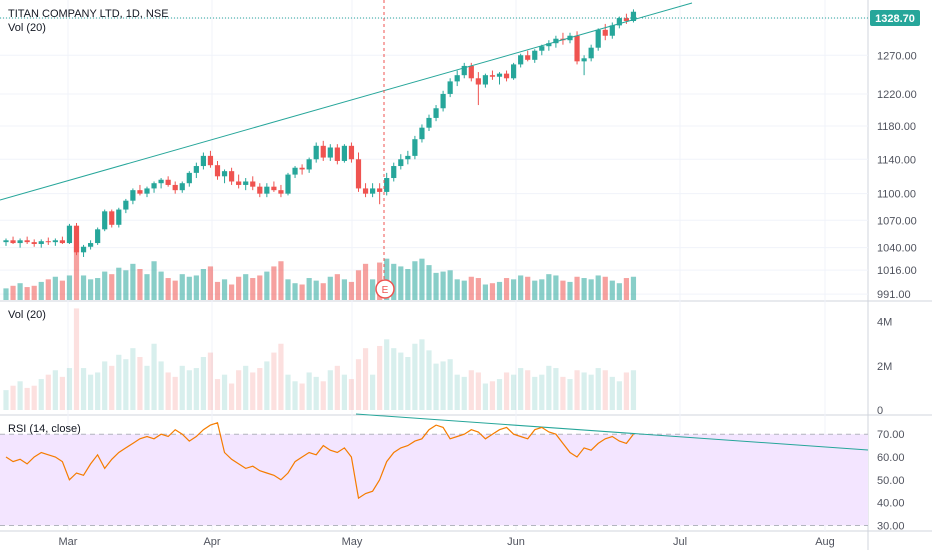 This screenshot has height=550, width=932. Describe the element at coordinates (319, 359) in the screenshot. I see `volume-pane-bars` at that location.